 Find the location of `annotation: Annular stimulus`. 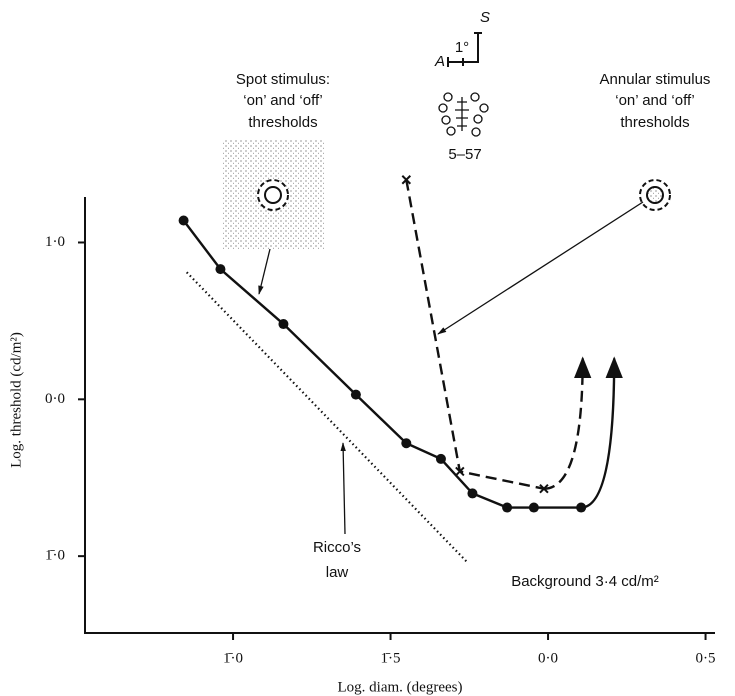

annotation: Annular stimulus is located at coordinates (655, 79).